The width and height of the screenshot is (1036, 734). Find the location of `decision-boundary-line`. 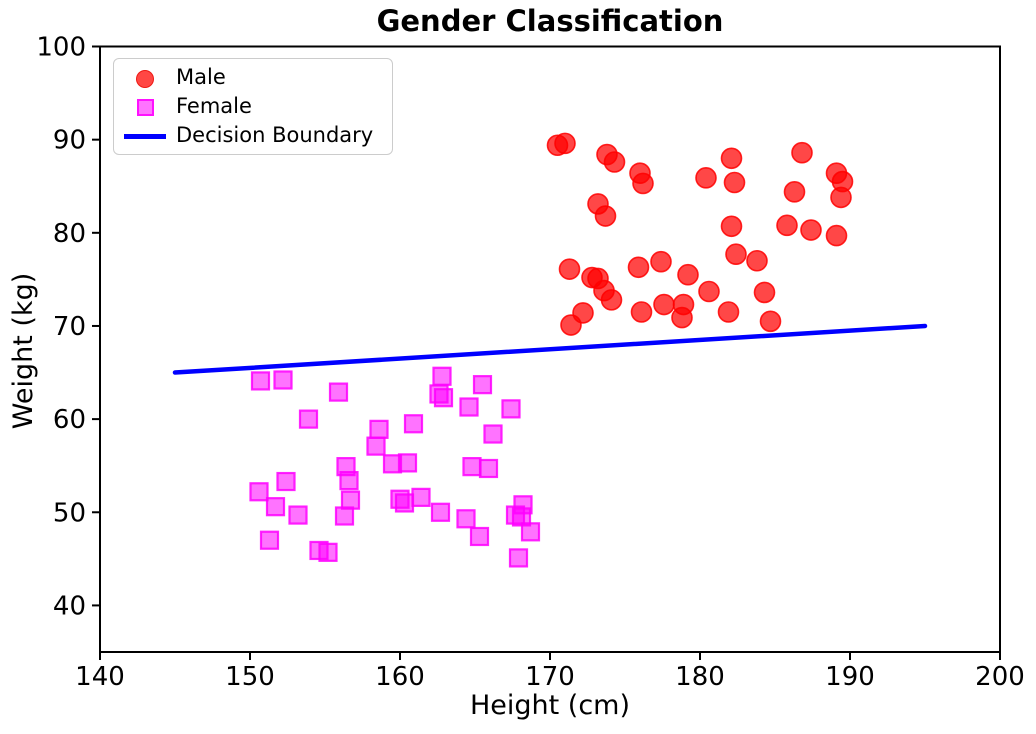

decision-boundary-line is located at coordinates (550, 349).